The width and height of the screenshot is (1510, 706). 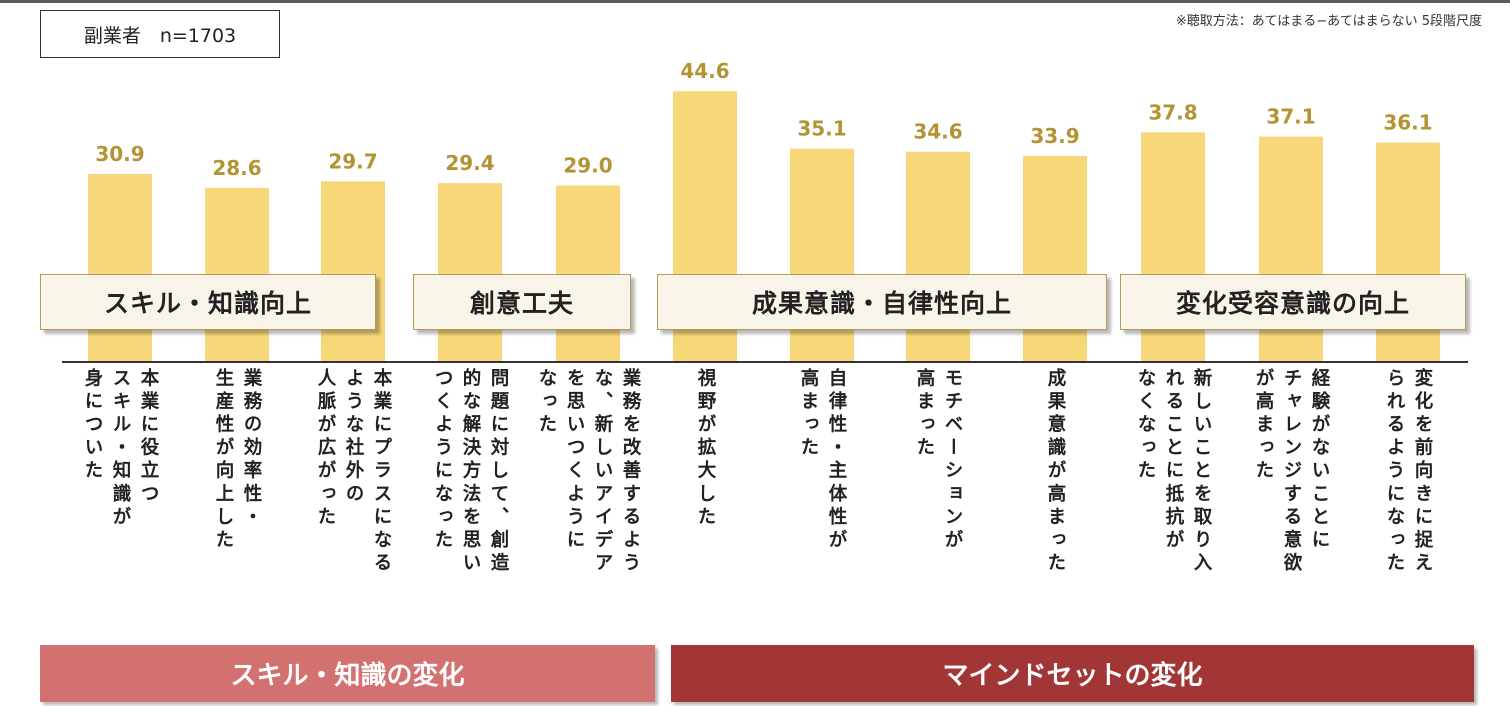 What do you see at coordinates (630, 472) in the screenshot?
I see `category-label-5-line-1: 業務を改善するよう` at bounding box center [630, 472].